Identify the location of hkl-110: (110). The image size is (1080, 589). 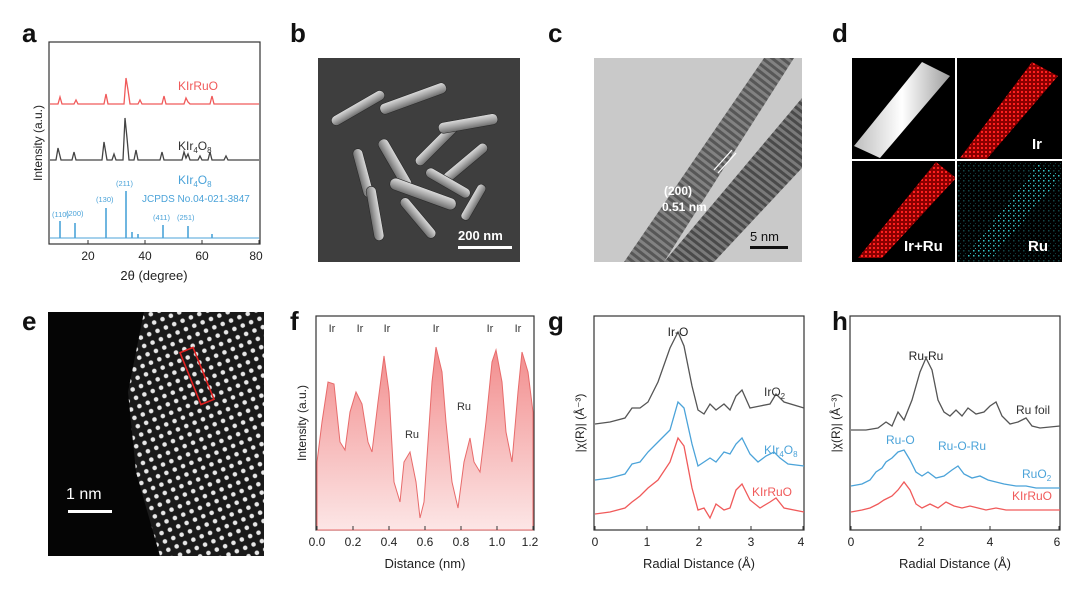
(60, 214).